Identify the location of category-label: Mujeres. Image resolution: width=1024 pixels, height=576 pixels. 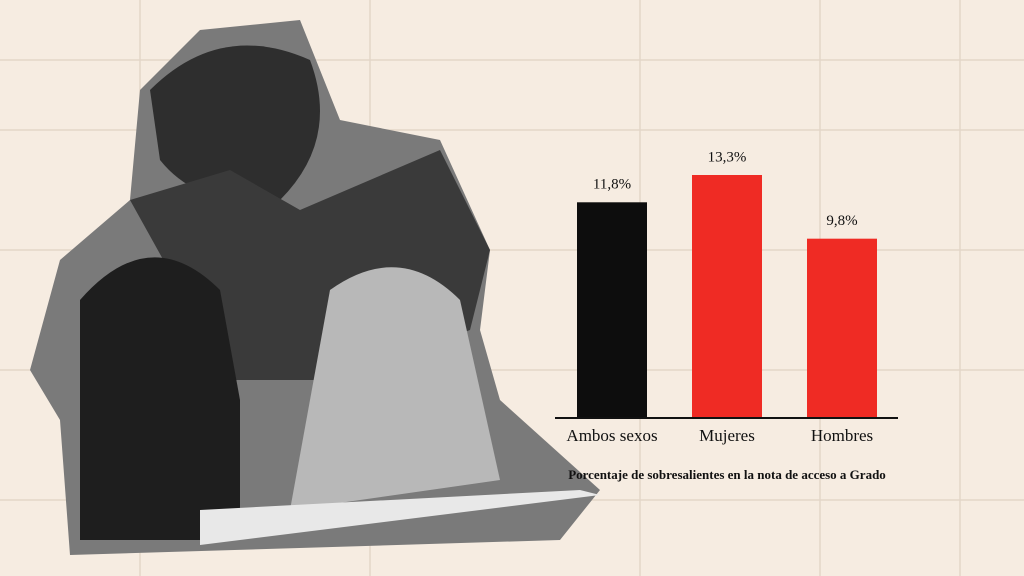
(727, 435).